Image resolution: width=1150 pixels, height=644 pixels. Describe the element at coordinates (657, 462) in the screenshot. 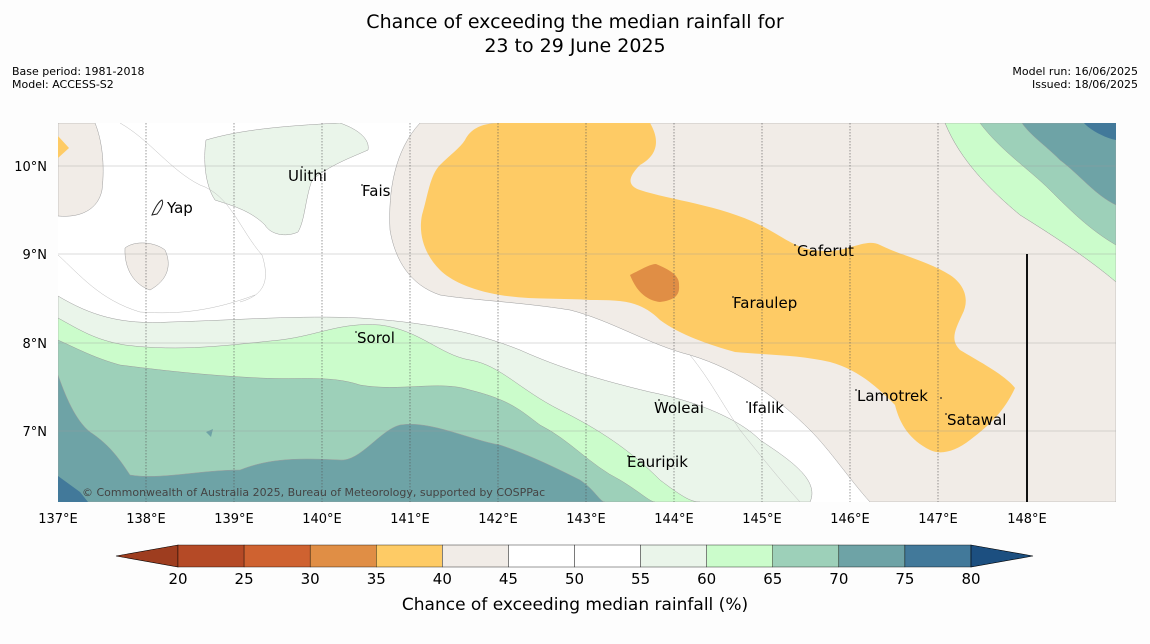

I see `place-eauripik: Eauripik` at that location.